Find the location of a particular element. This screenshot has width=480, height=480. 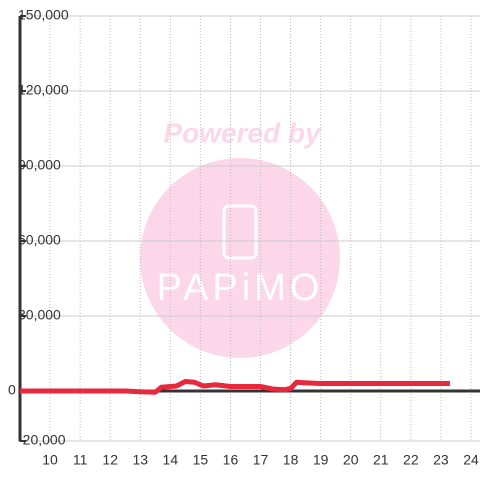

x-tick-label: 22 is located at coordinates (411, 460).